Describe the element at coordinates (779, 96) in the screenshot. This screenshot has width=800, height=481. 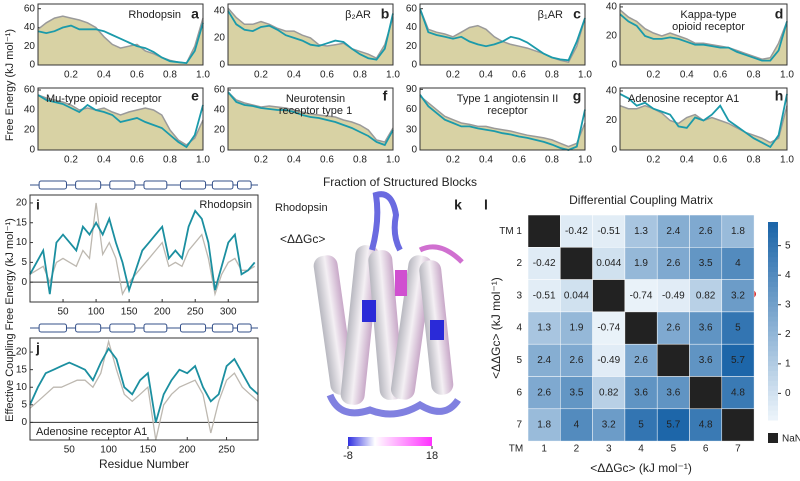
I see `panel-letter: h` at that location.